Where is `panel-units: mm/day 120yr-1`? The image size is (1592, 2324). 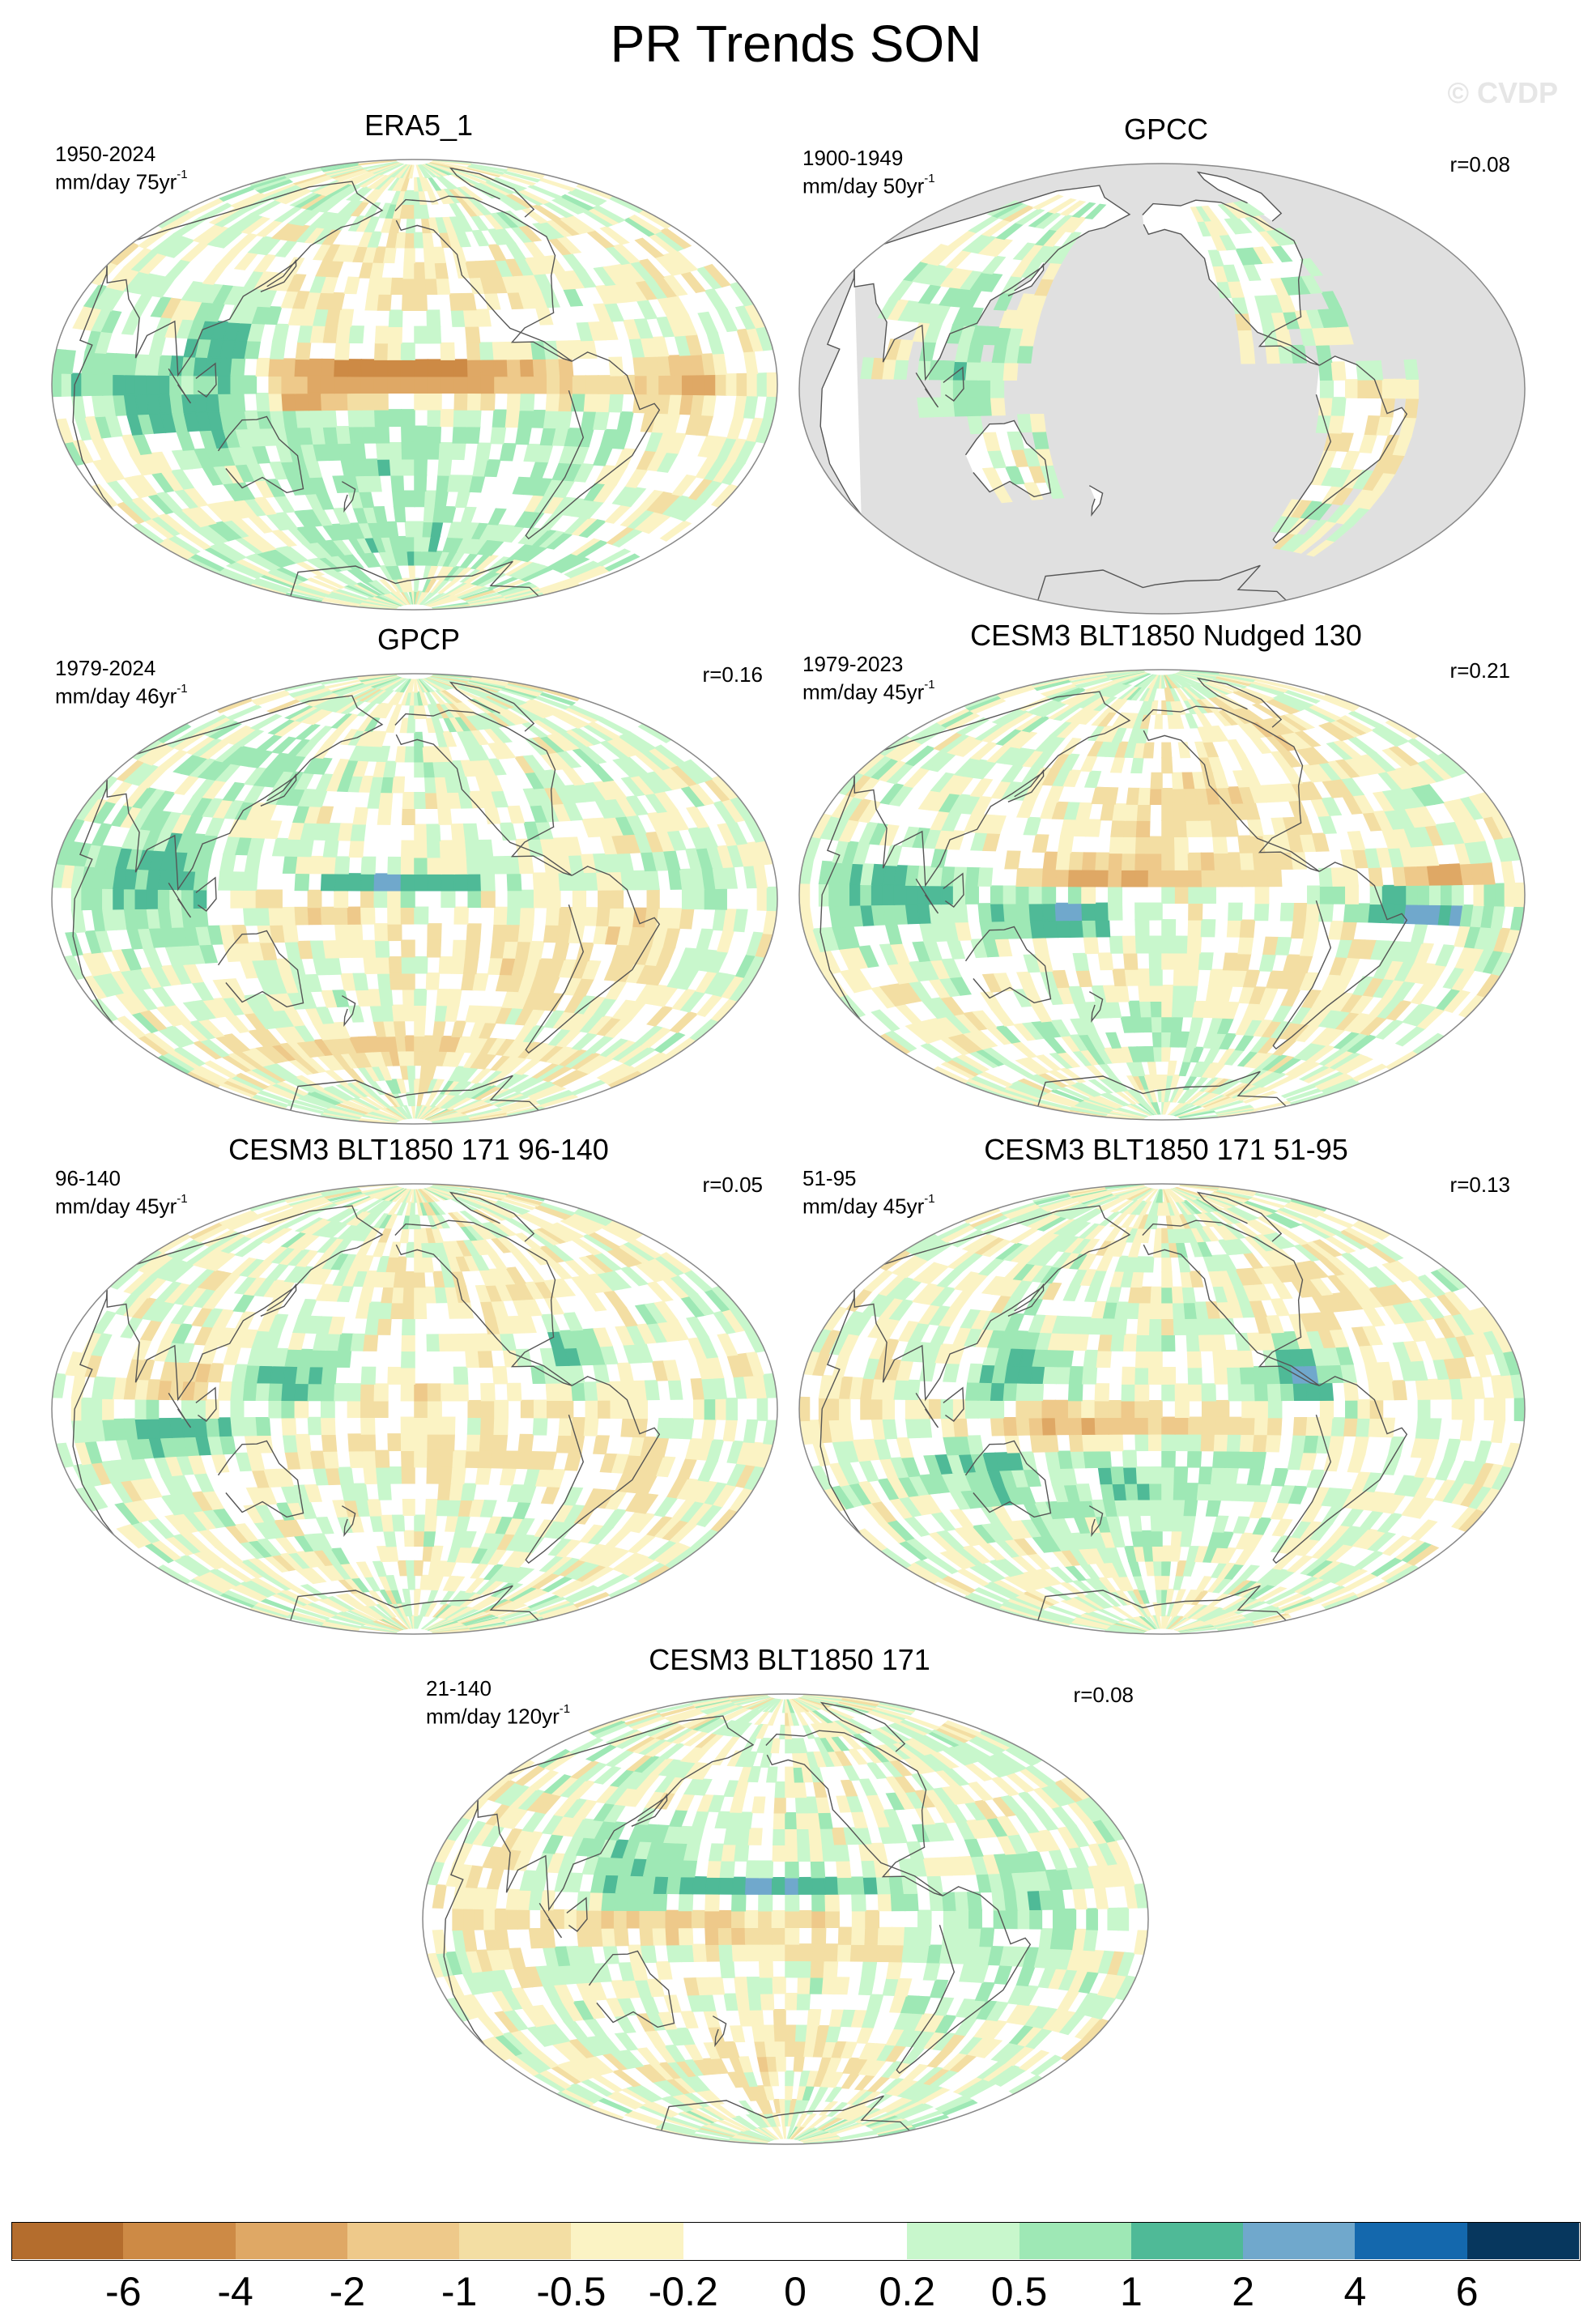
panel-units: mm/day 120yr-1 is located at coordinates (498, 1715).